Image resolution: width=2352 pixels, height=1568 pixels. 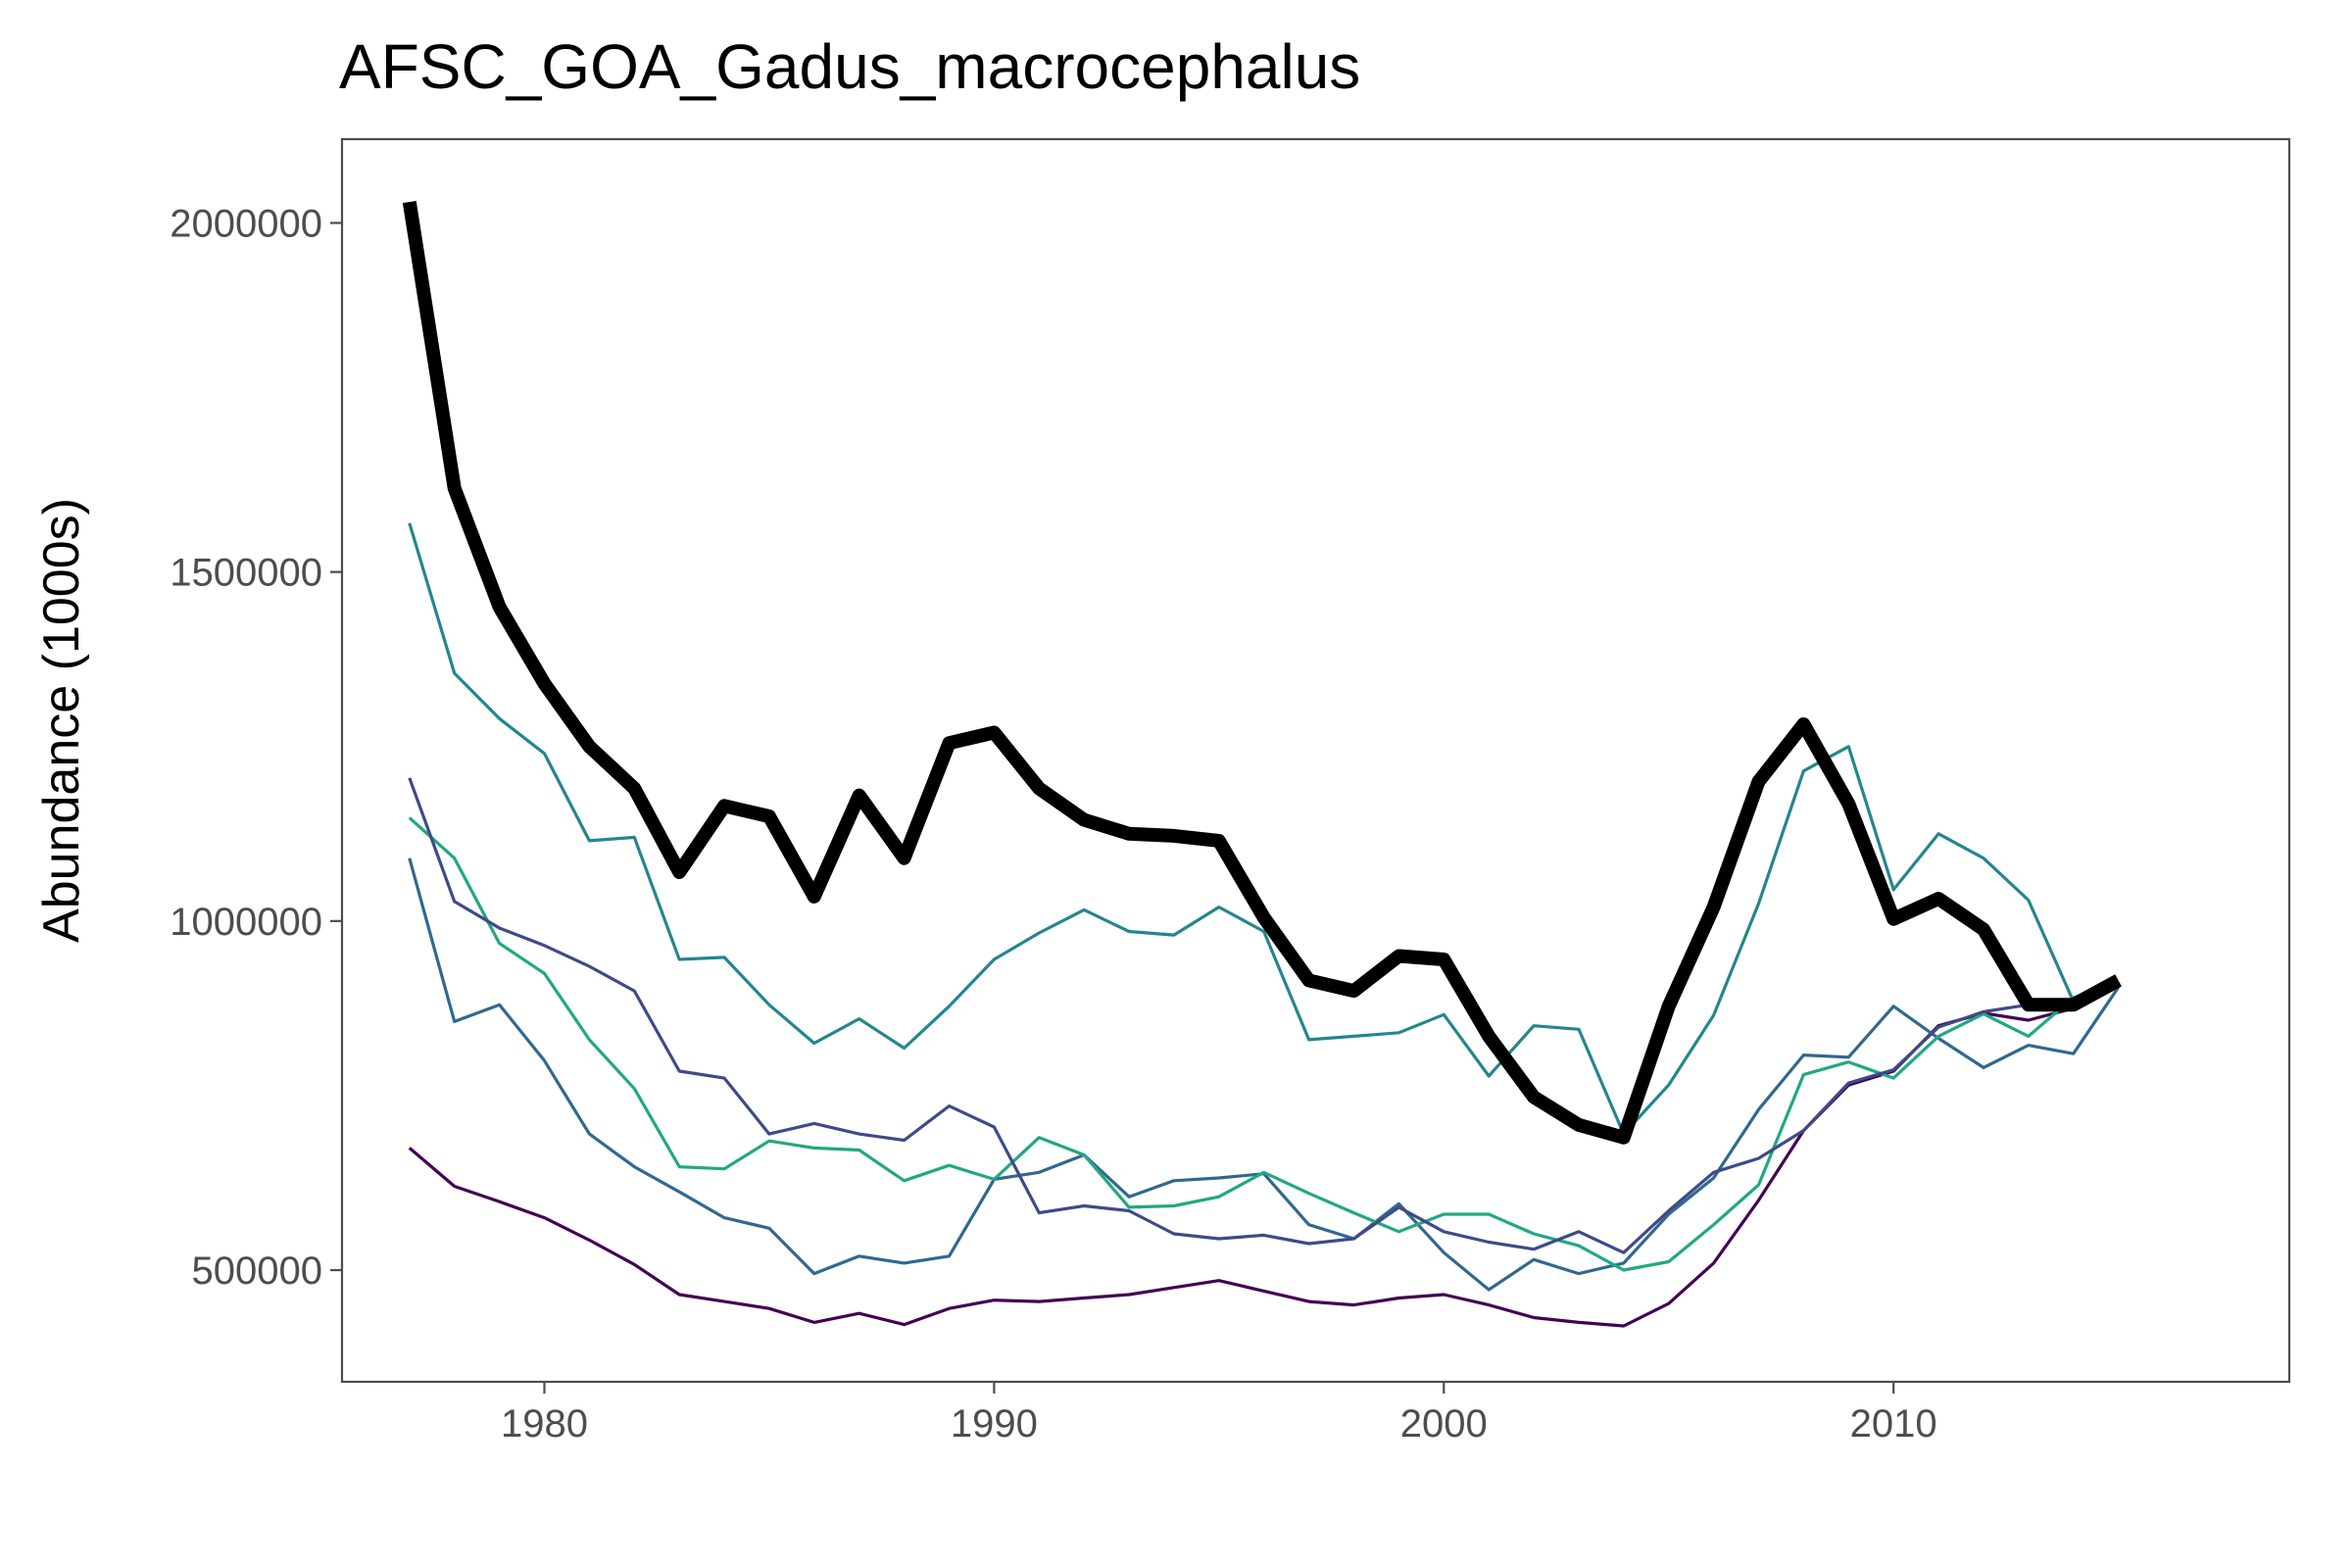 I want to click on x-axis: 1980 1990 2000 2010, so click(x=1219, y=1414).